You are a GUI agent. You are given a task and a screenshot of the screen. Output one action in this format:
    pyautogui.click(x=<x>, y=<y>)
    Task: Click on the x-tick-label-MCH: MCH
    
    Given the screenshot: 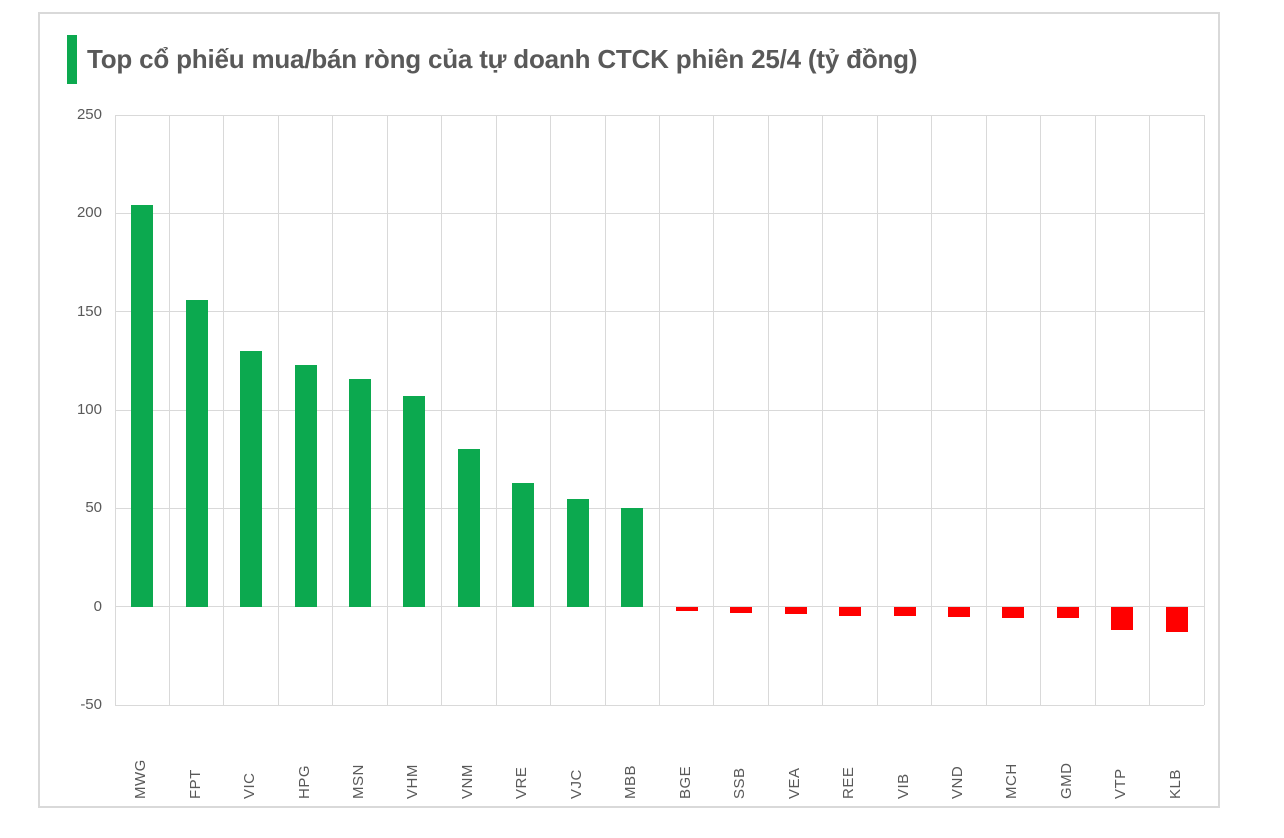 What is the action you would take?
    pyautogui.click(x=1012, y=781)
    